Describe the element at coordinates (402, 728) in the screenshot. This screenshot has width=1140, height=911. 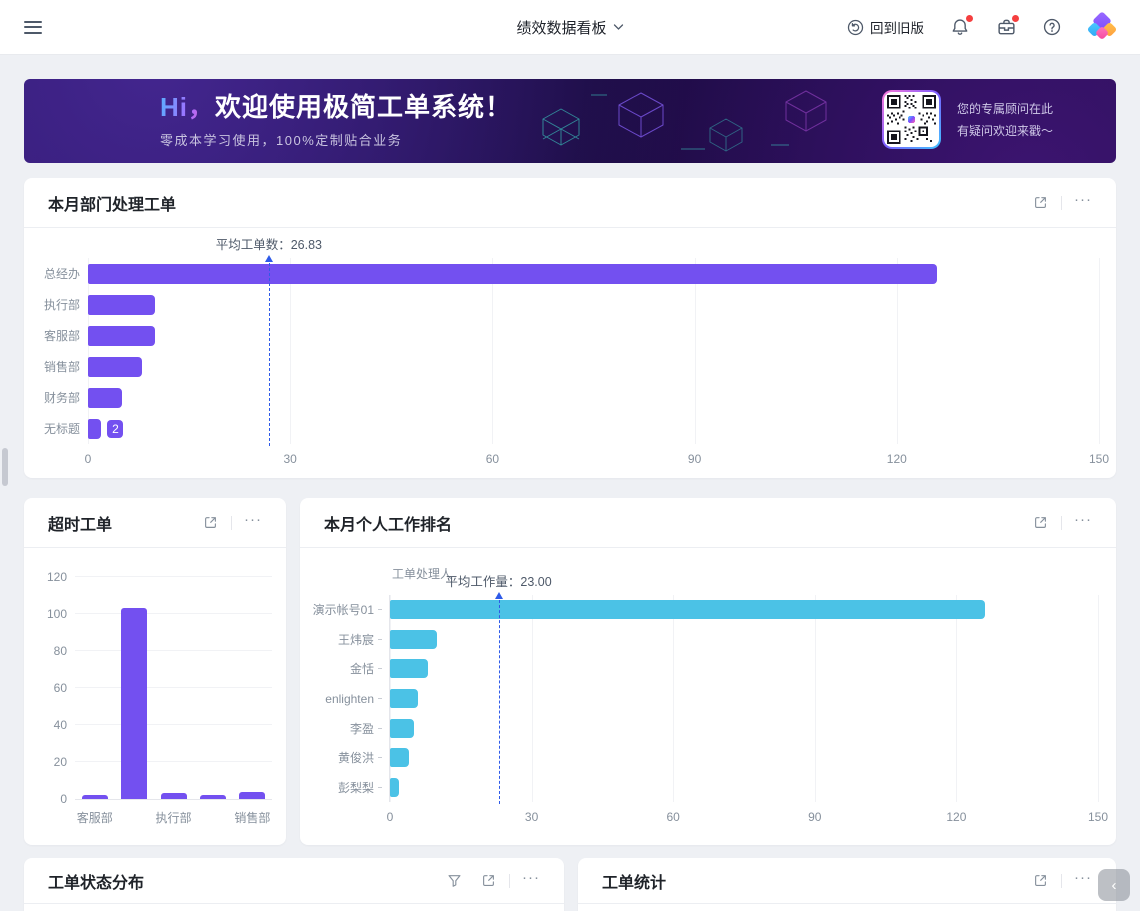
I see `bar-李盈` at that location.